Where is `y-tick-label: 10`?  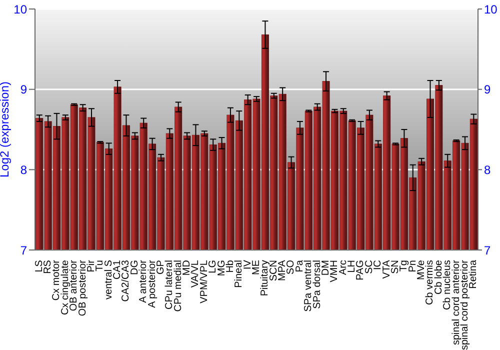
y-tick-label: 10 is located at coordinates (21, 9).